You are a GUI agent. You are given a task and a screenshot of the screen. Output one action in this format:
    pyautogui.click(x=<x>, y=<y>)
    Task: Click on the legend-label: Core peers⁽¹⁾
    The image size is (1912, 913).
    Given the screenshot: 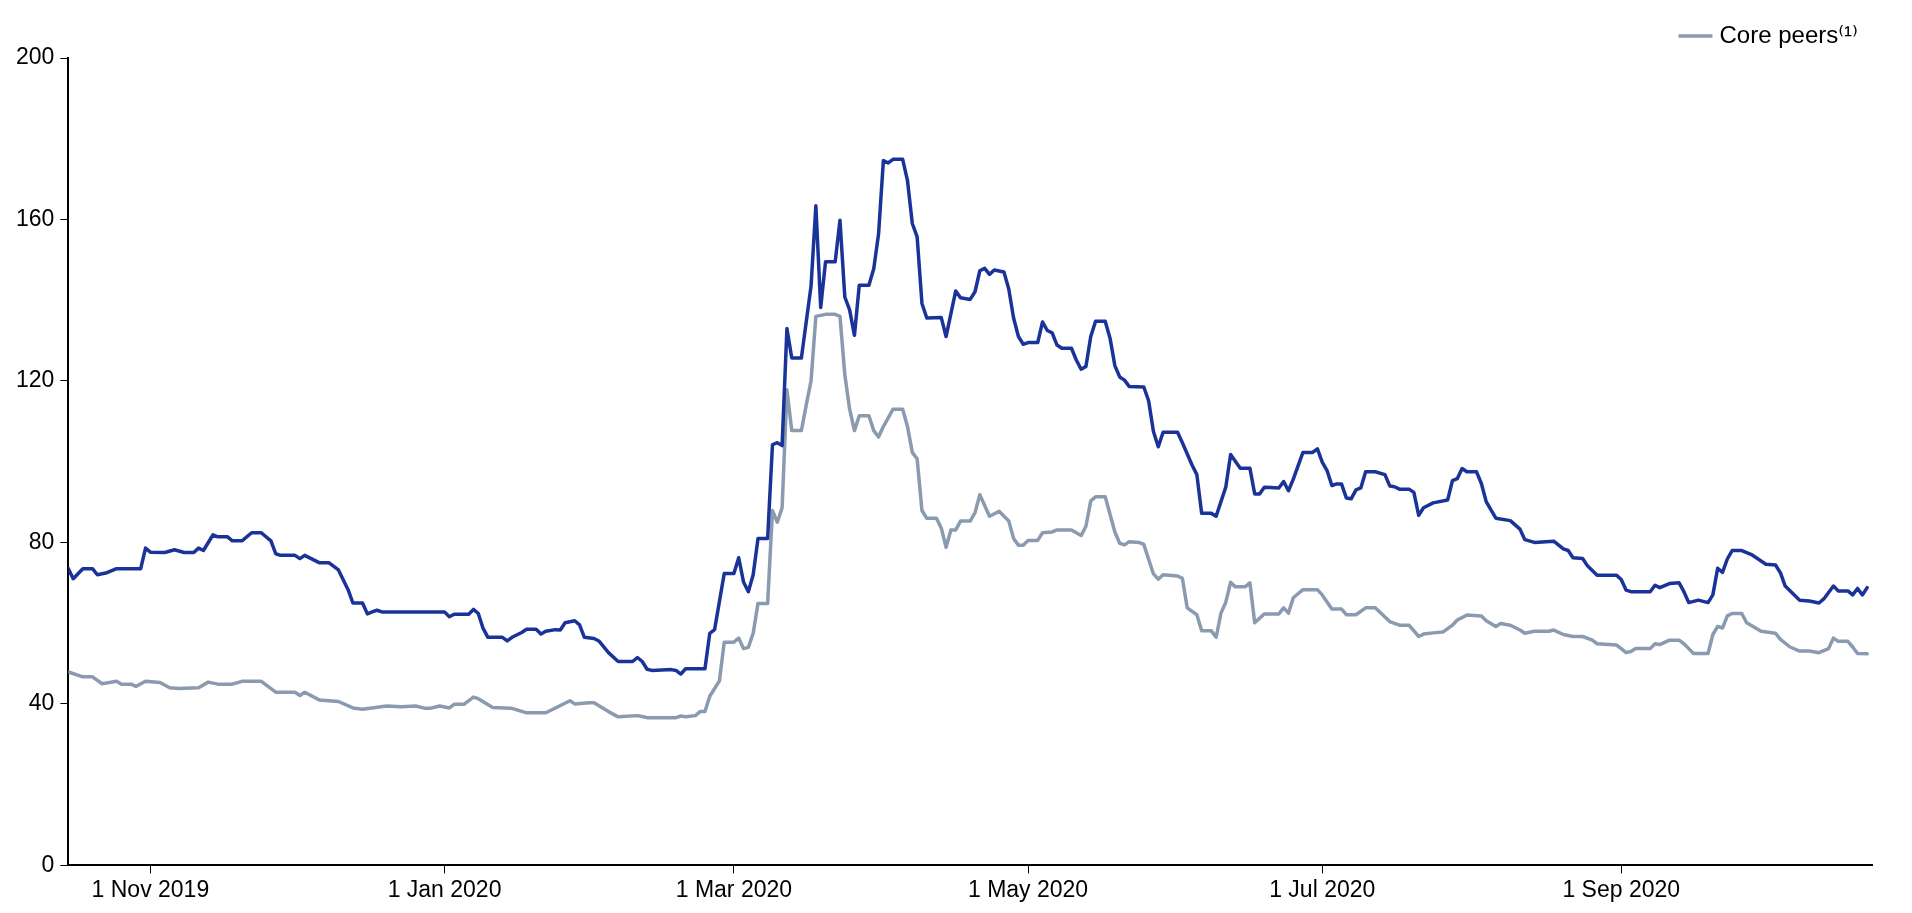 What is the action you would take?
    pyautogui.click(x=1789, y=34)
    